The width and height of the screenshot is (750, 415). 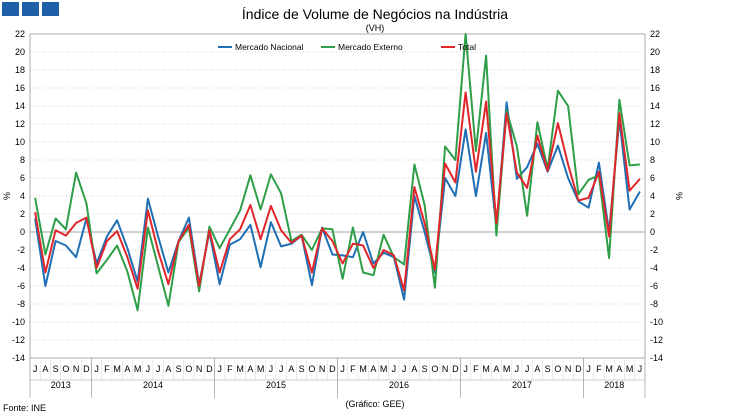 What do you see at coordinates (22, 160) in the screenshot?
I see `y-tick-label-left: 8` at bounding box center [22, 160].